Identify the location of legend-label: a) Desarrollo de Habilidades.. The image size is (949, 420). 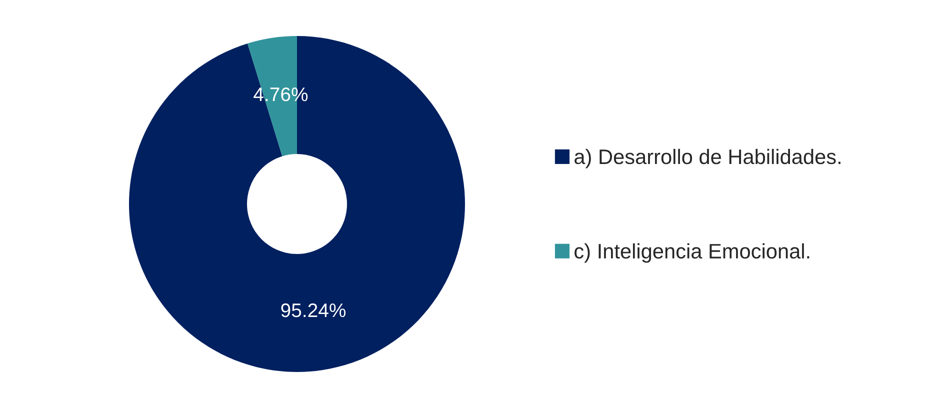
(707, 158).